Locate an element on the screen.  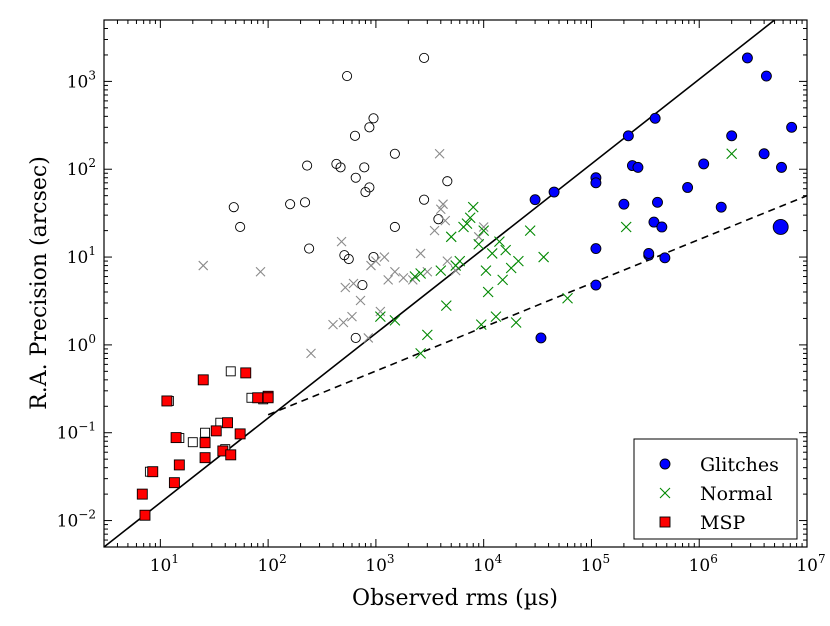
x-tick-label: 10³ is located at coordinates (379, 564).